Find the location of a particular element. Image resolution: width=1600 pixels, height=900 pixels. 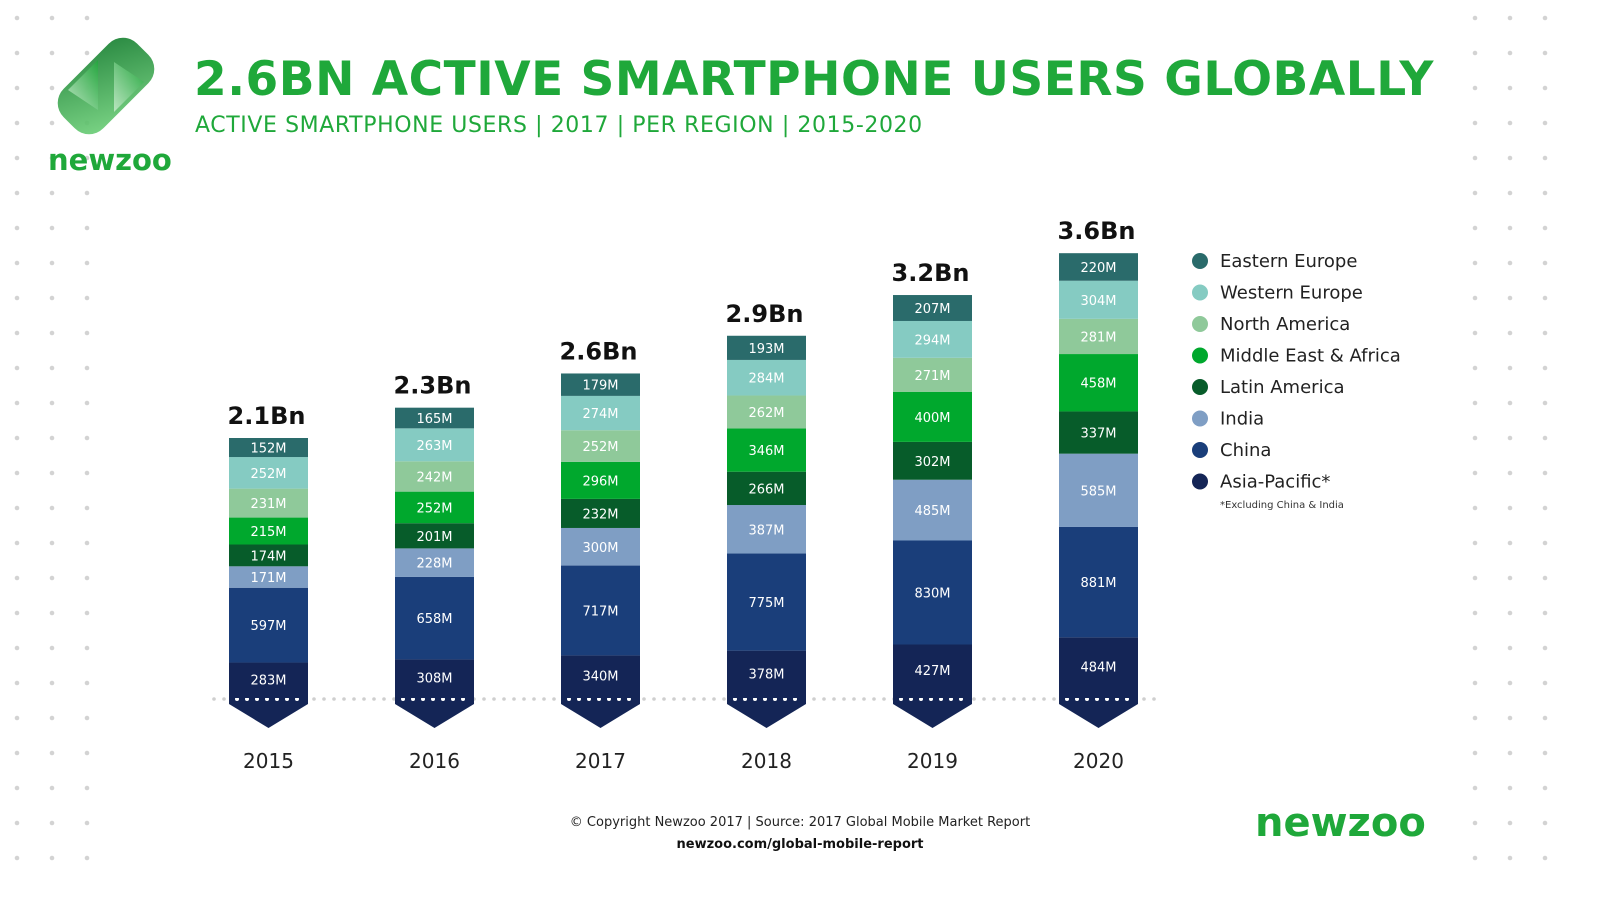

segment-label: 266M is located at coordinates (766, 489).